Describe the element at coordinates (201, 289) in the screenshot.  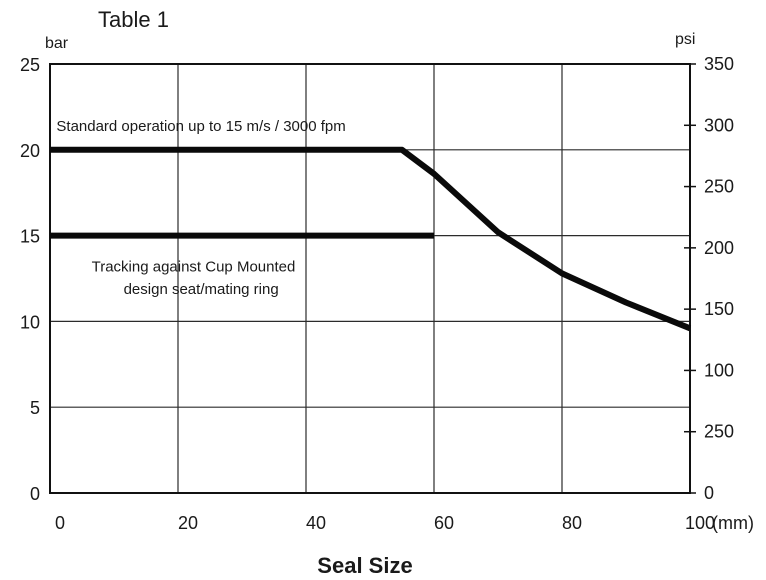
I see `annotation-2: design seat/mating ring` at that location.